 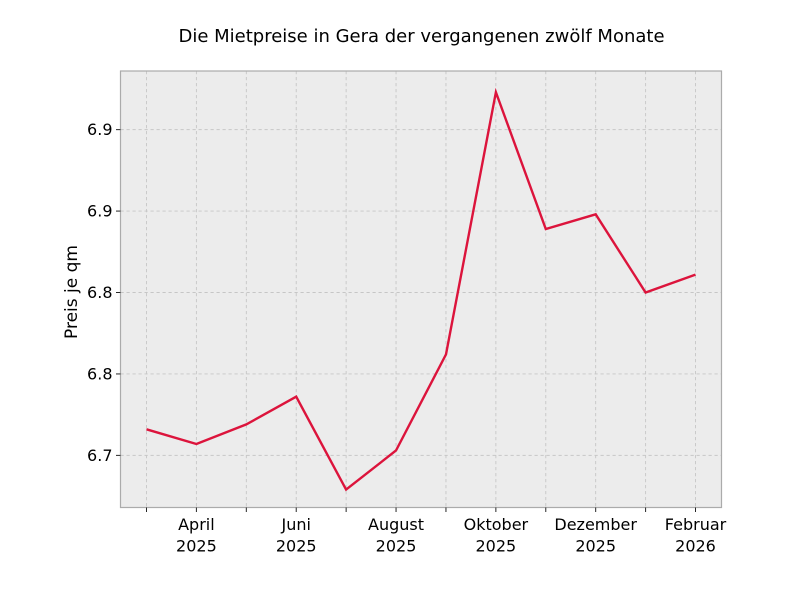 I want to click on y-tick-label: 6.7, so click(x=99, y=455).